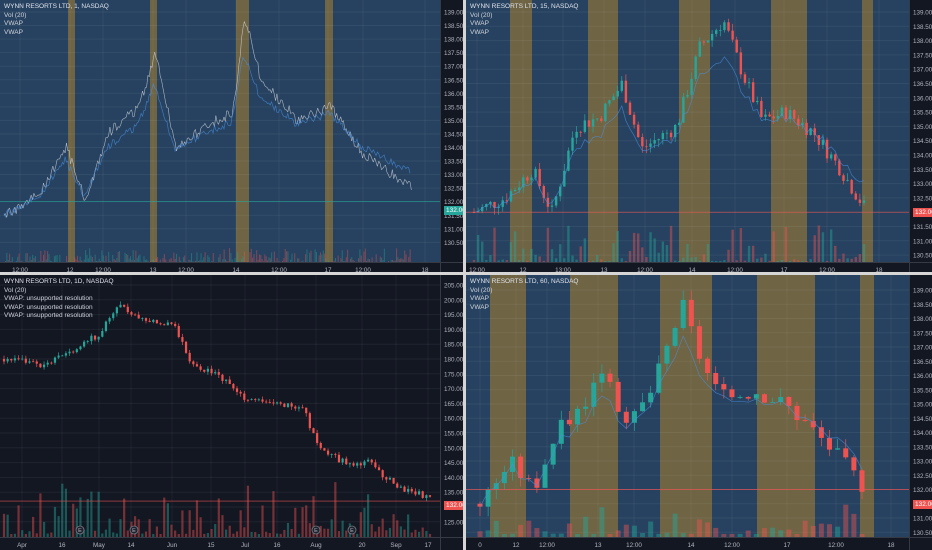 Image resolution: width=932 pixels, height=550 pixels. I want to click on price-axis-label: 195.00, so click(453, 315).